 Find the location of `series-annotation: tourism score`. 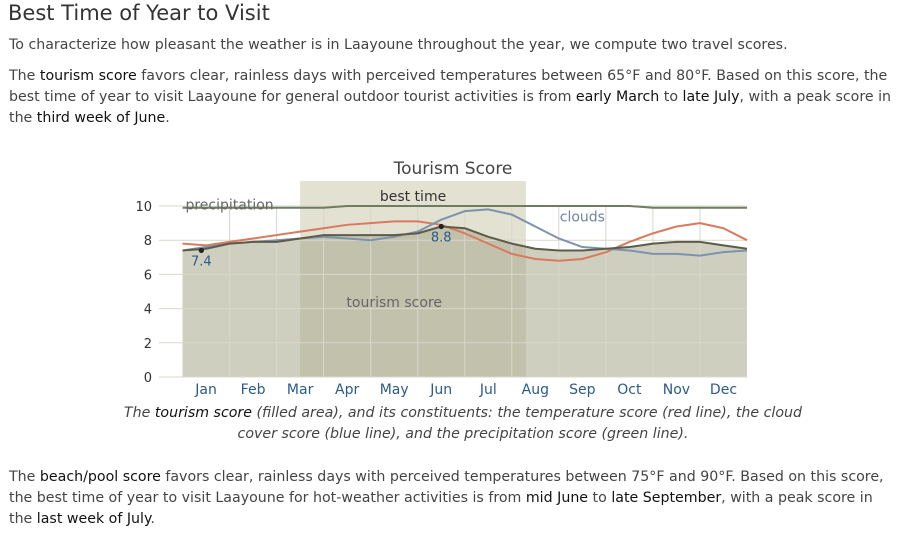

series-annotation: tourism score is located at coordinates (394, 303).